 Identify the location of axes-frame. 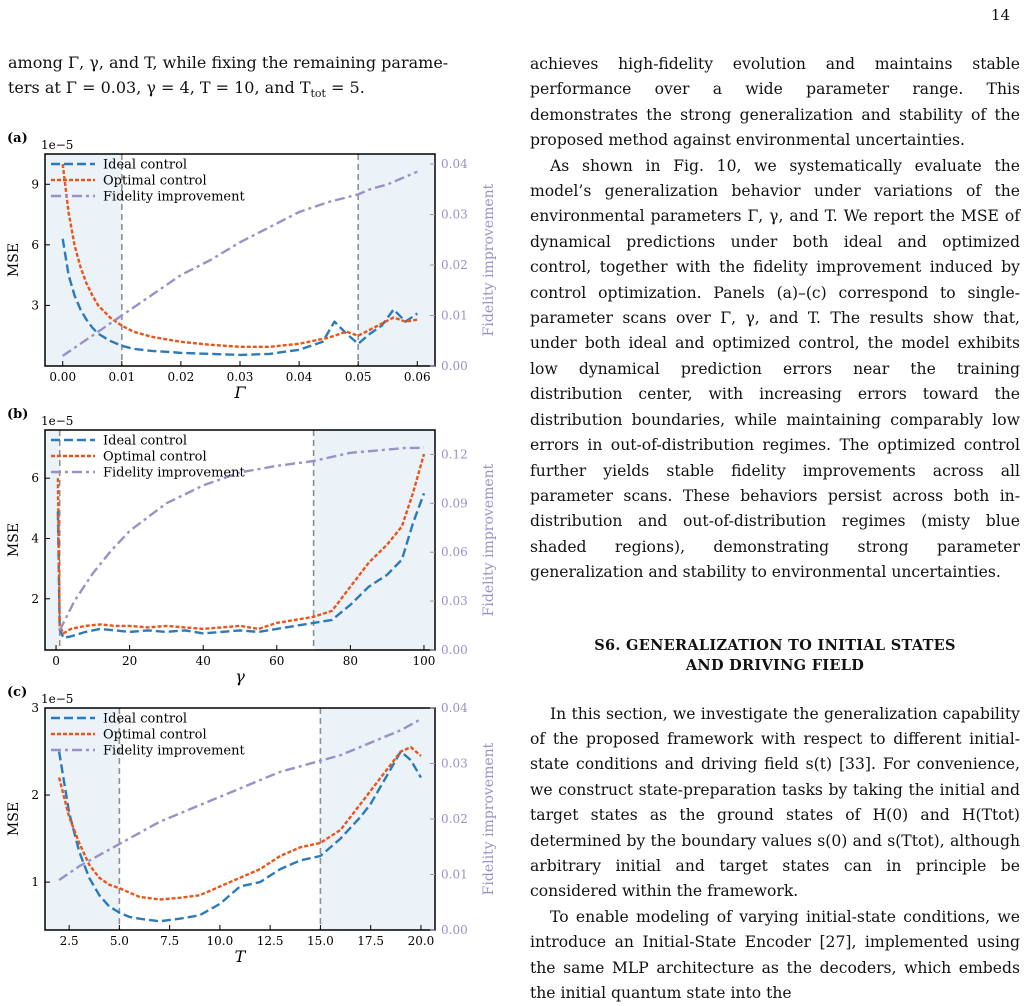
(240, 540).